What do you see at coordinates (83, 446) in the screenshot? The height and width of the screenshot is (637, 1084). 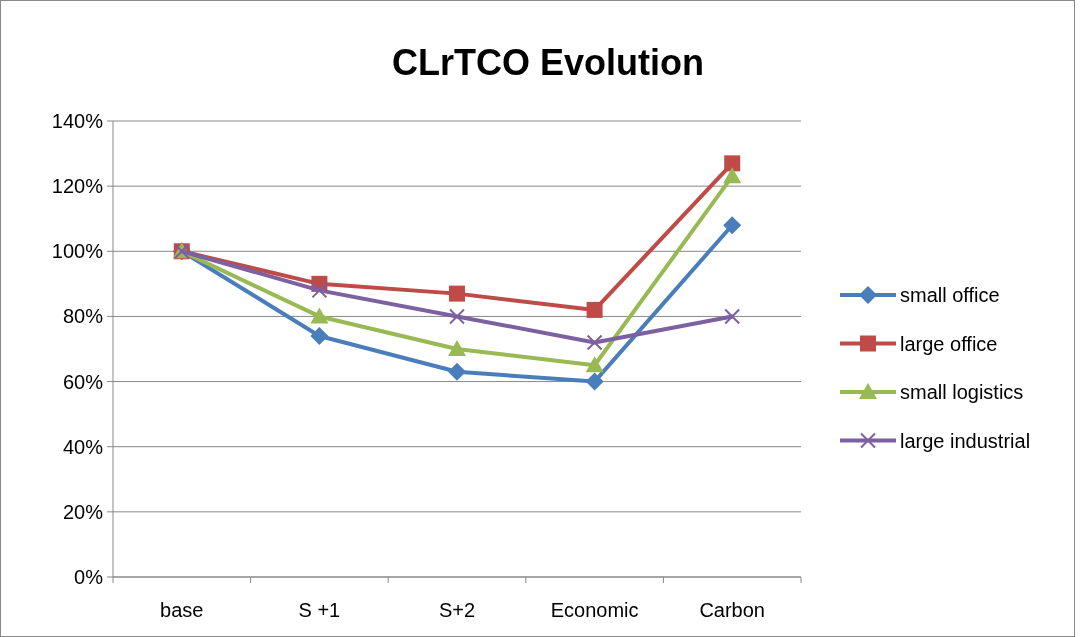 I see `y-tick-label: 40%` at bounding box center [83, 446].